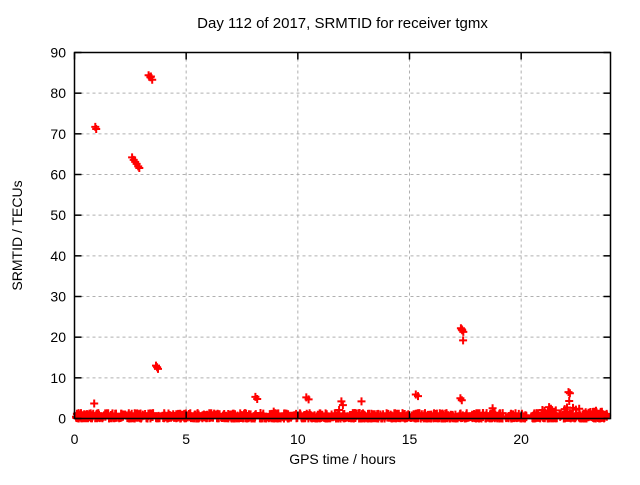  I want to click on x-tick-label: 5, so click(186, 439).